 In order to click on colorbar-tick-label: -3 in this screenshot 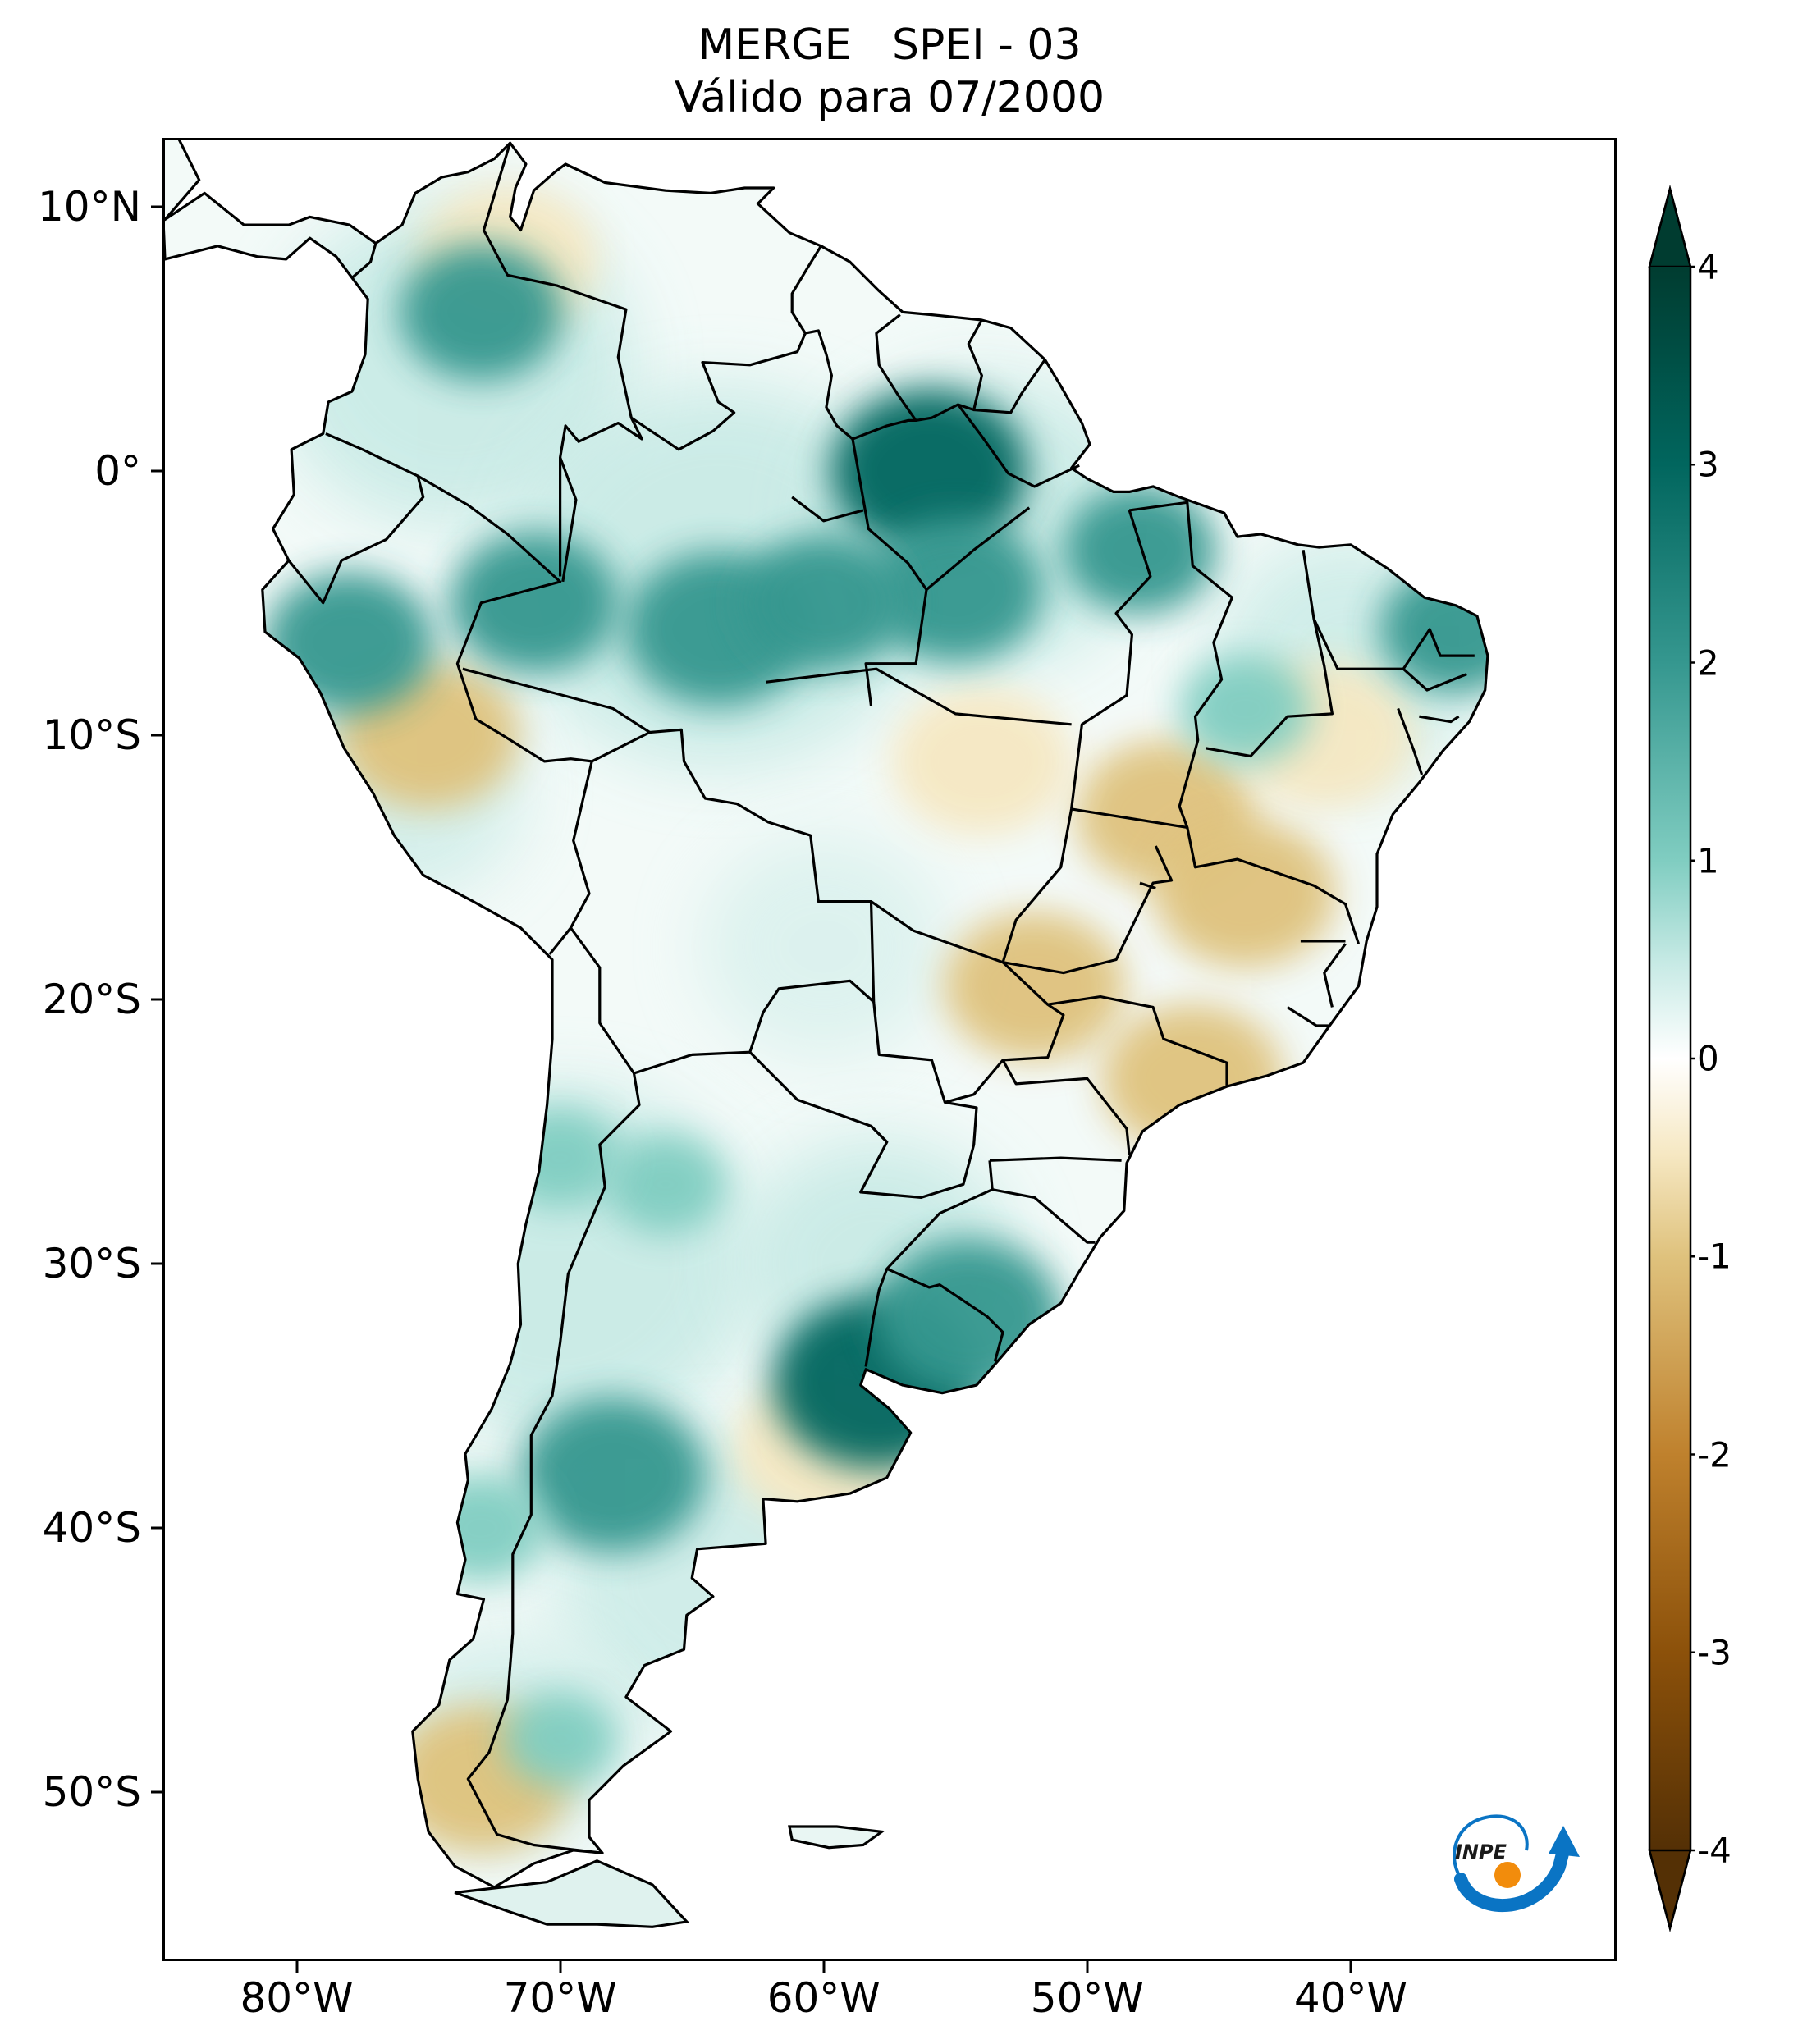, I will do `click(1714, 1652)`.